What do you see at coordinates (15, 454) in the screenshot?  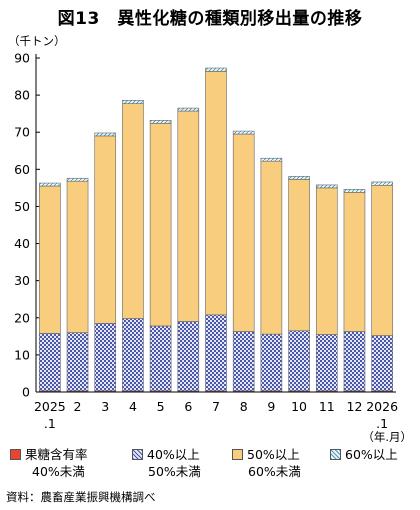 I see `legend-swatch-s1` at bounding box center [15, 454].